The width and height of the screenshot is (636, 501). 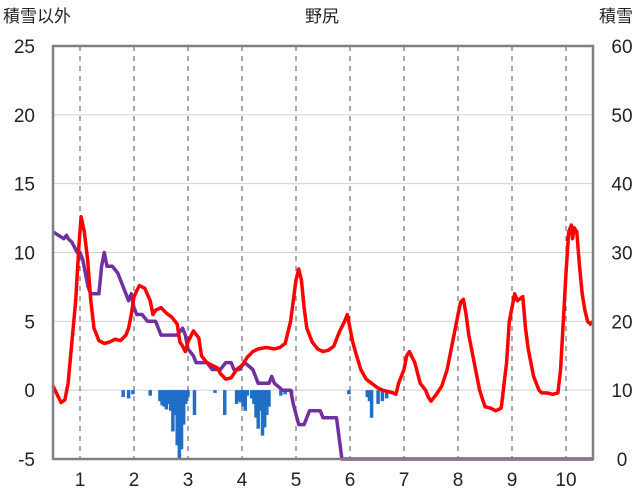 I want to click on right-tick-label: 10, so click(x=621, y=391).